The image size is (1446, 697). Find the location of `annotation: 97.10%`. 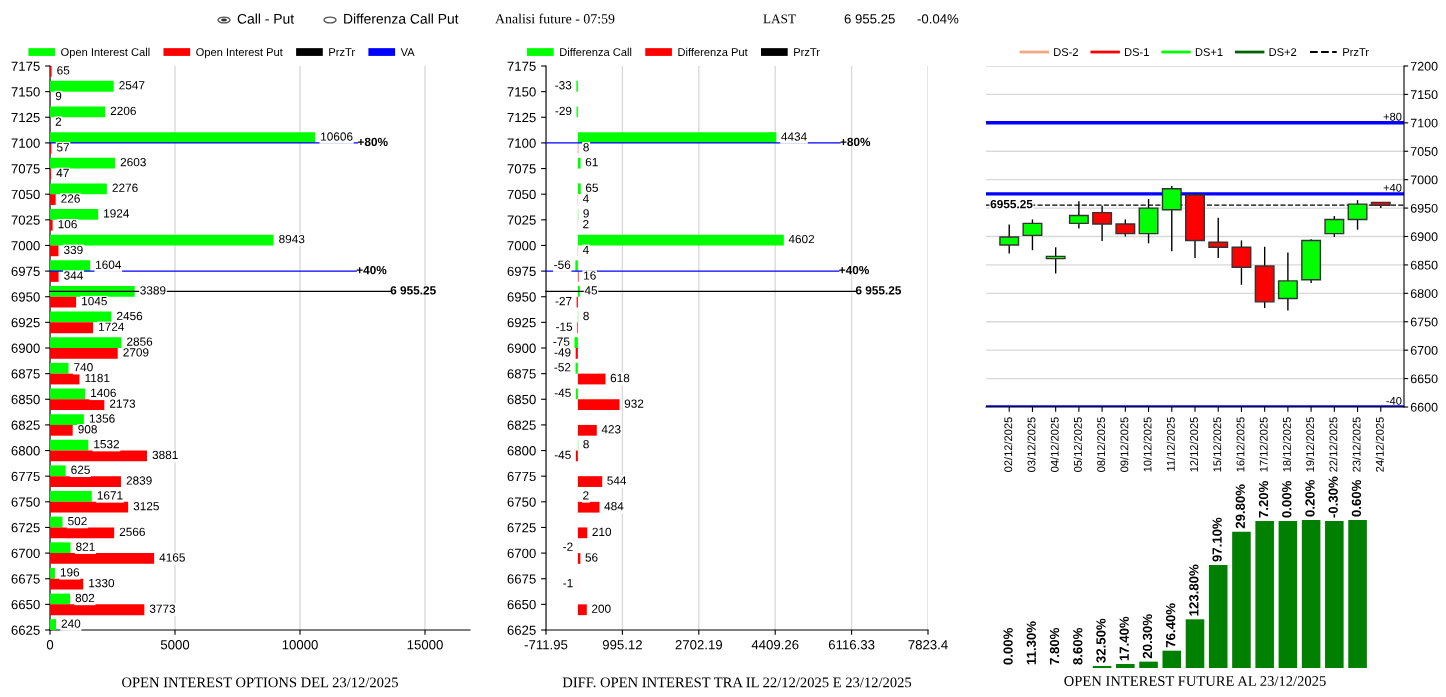

annotation: 97.10% is located at coordinates (1217, 539).